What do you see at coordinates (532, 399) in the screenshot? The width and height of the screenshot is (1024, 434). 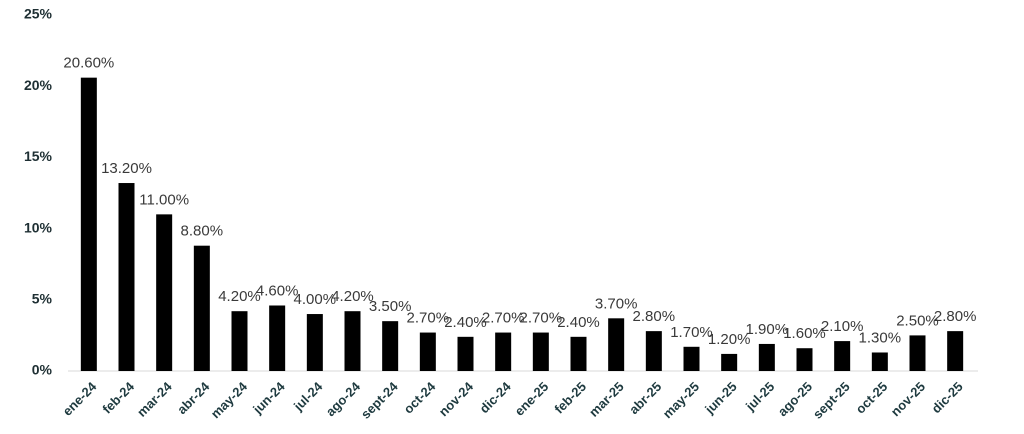 I see `x-tick-label: ene-25` at bounding box center [532, 399].